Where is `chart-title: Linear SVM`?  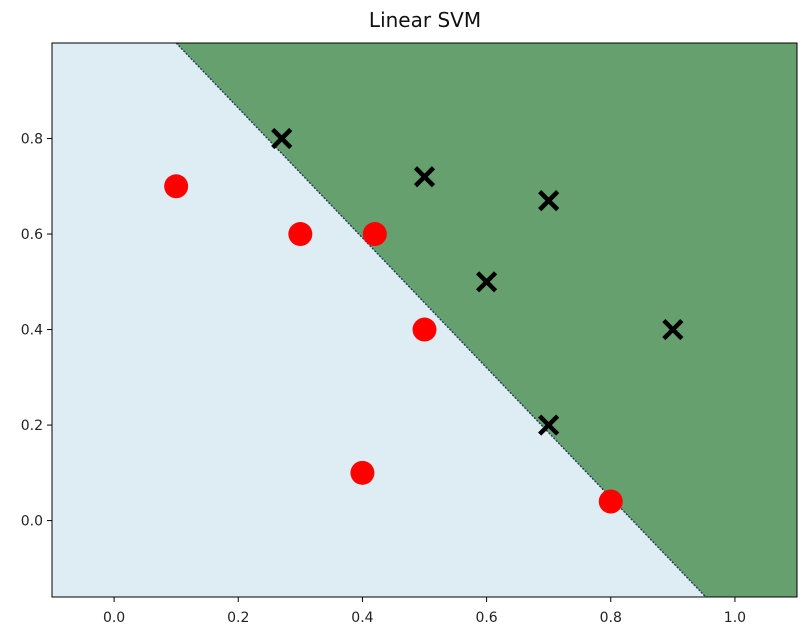
chart-title: Linear SVM is located at coordinates (425, 20).